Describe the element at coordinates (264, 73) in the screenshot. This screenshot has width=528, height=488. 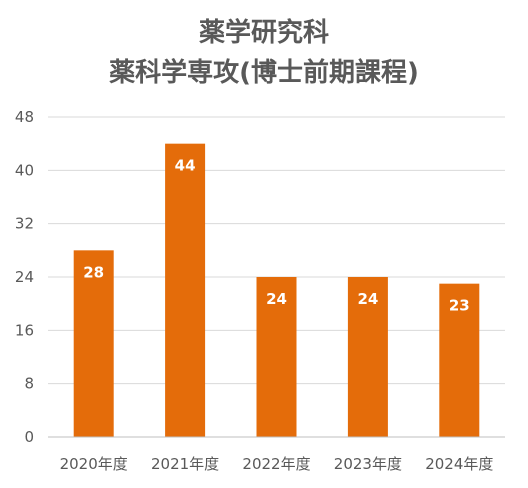
I see `chart-title-line-2: 薬科学専攻(博士前期課程)` at that location.